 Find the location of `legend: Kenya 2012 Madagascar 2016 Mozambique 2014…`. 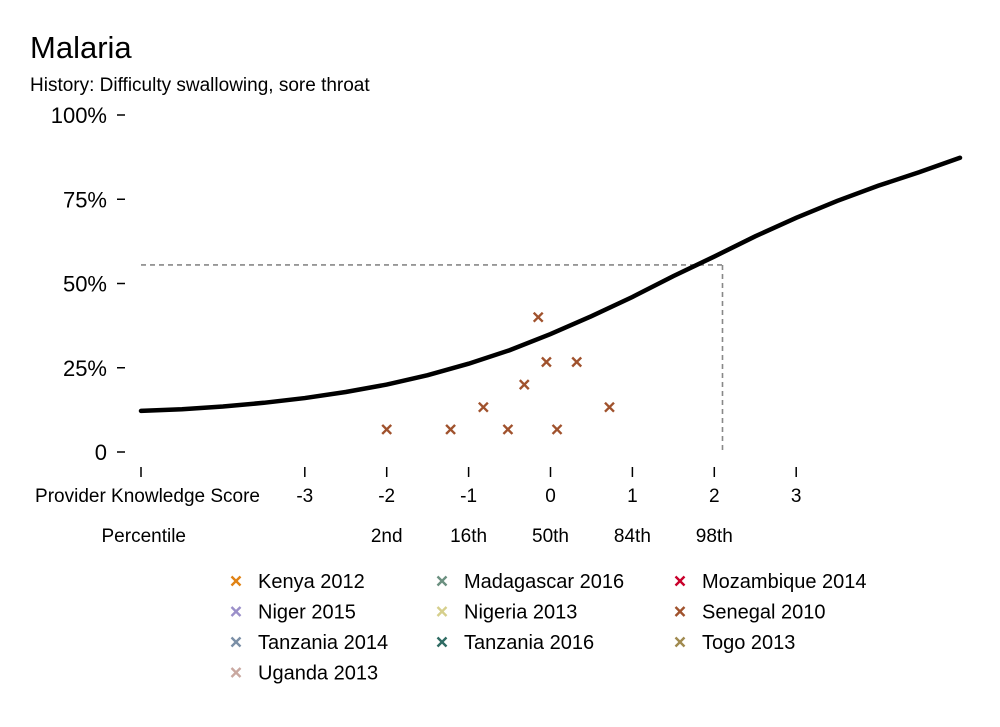

legend: Kenya 2012 Madagascar 2016 Mozambique 2014… is located at coordinates (548, 628).